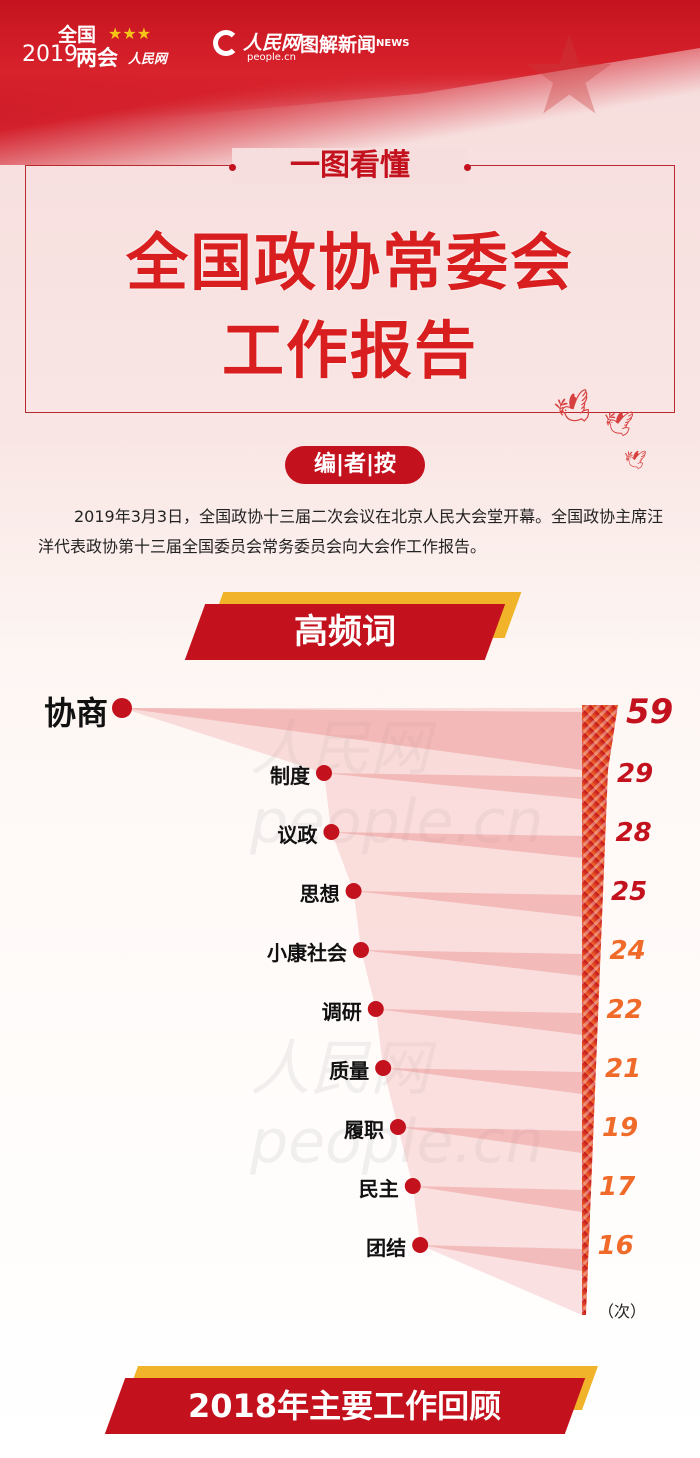  I want to click on dot-履职, so click(397, 1127).